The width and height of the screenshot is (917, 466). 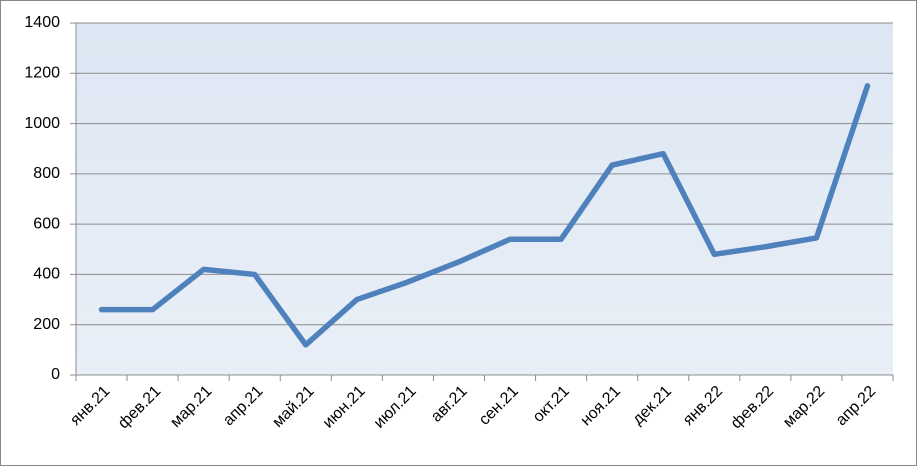 I want to click on y-tick-label: 600, so click(x=46, y=223).